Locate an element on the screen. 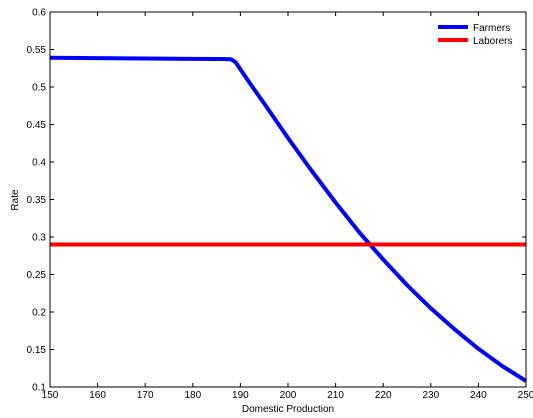 The width and height of the screenshot is (533, 418). x-tick-label: 150 is located at coordinates (50, 395).